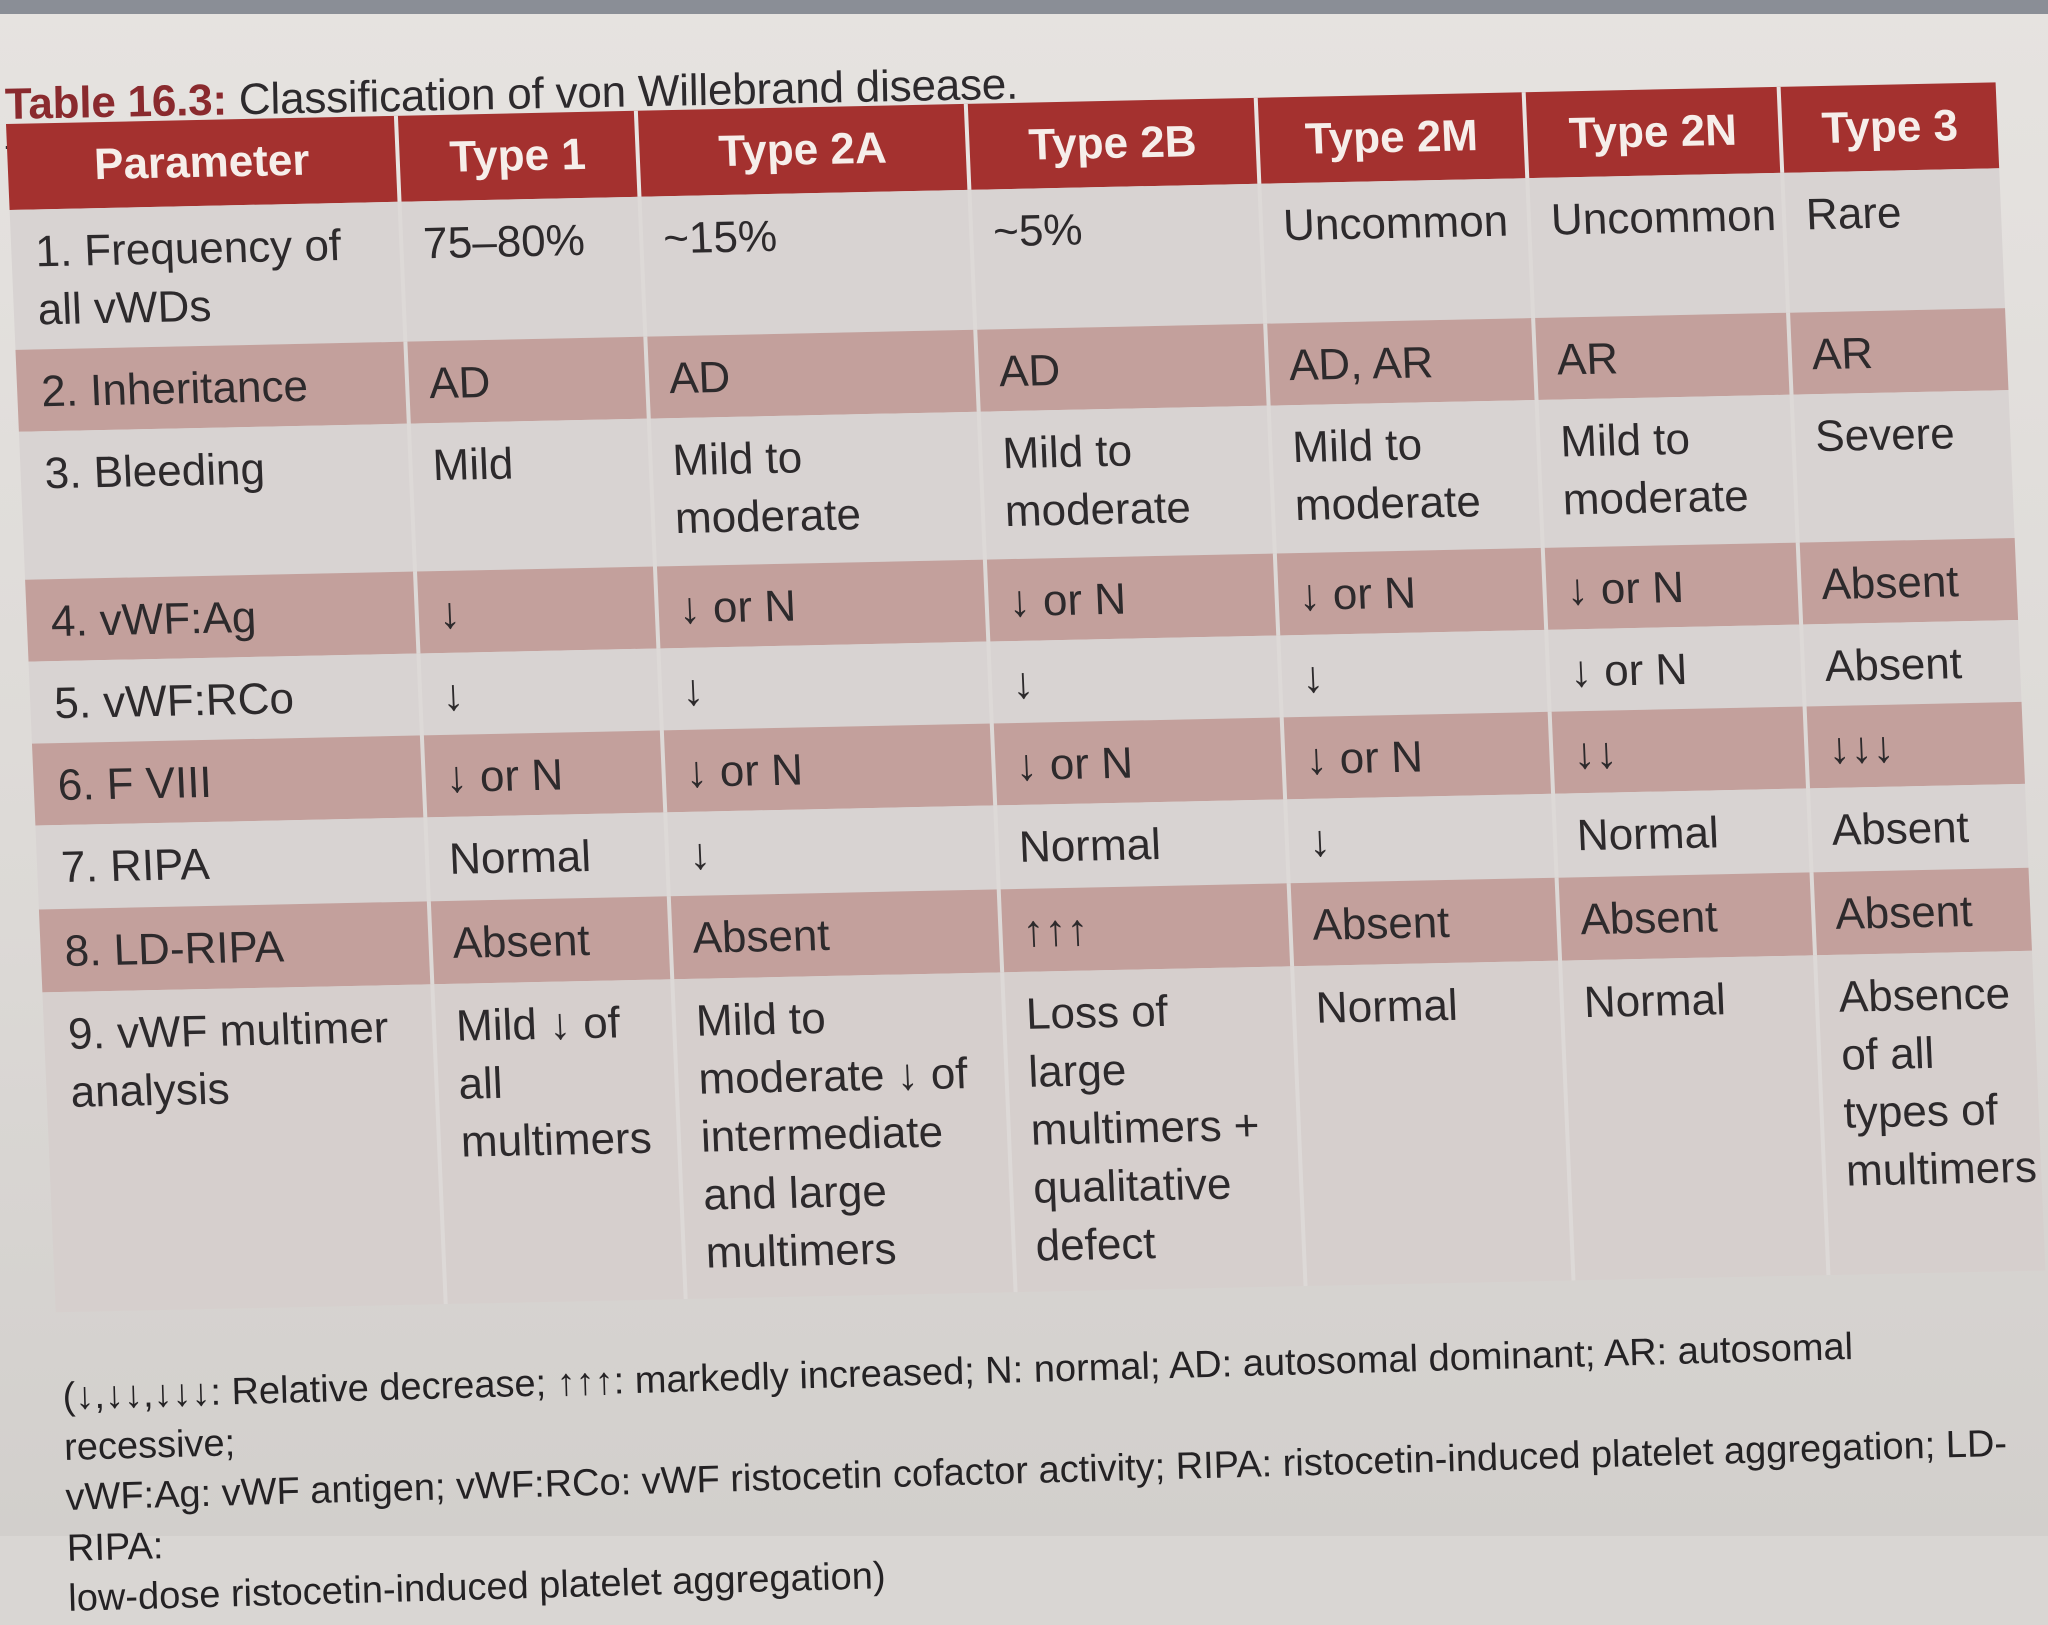 The width and height of the screenshot is (2048, 1625). Describe the element at coordinates (203, 162) in the screenshot. I see `header-parameter: Parameter` at that location.